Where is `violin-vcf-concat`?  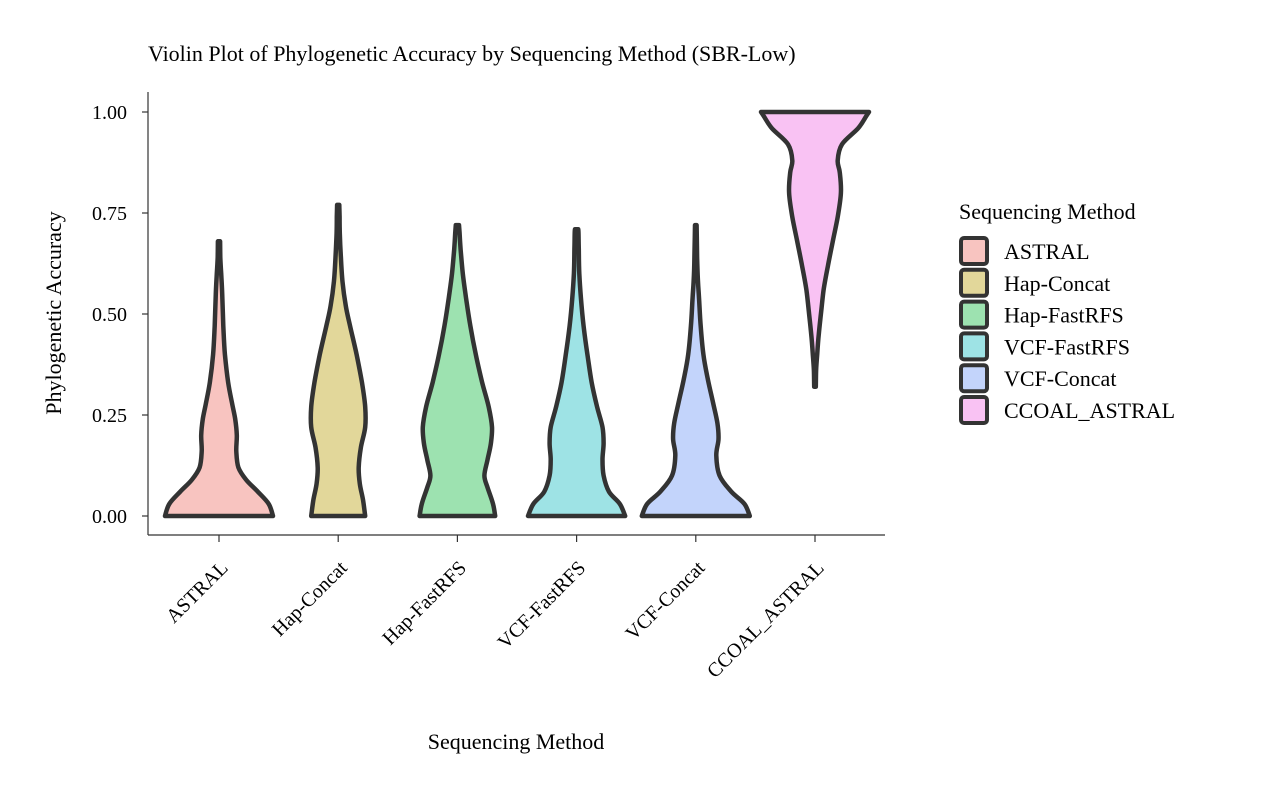 violin-vcf-concat is located at coordinates (696, 370).